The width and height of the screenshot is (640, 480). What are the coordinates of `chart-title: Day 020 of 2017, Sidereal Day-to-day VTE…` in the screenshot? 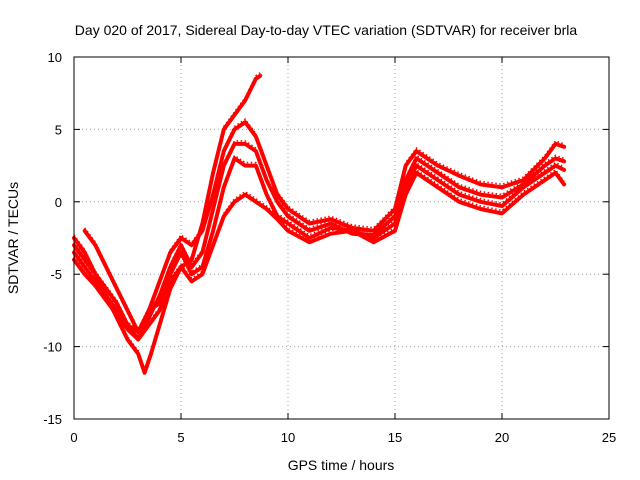 It's located at (326, 30).